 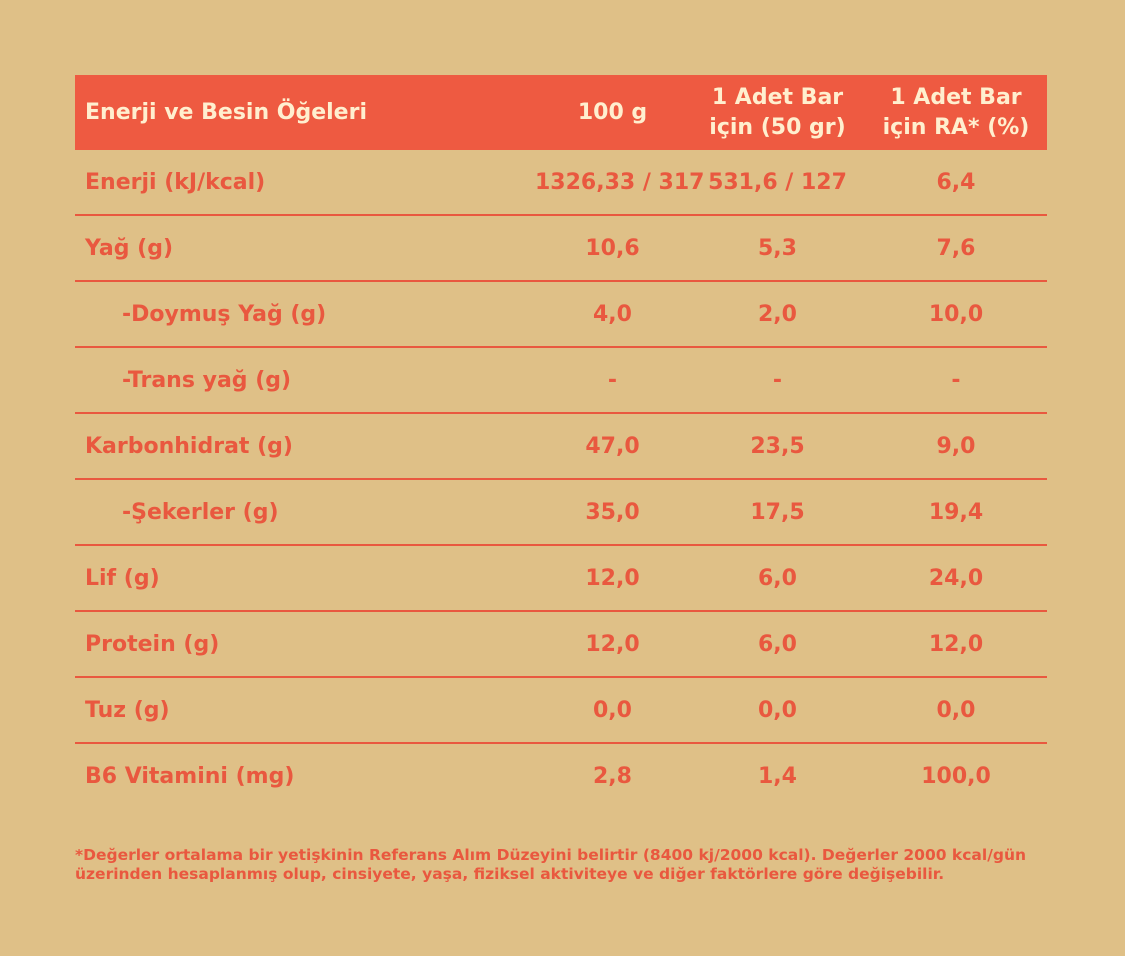 I want to click on table-row: Tuz (g) 0,0 0,0 0,0, so click(x=561, y=711).